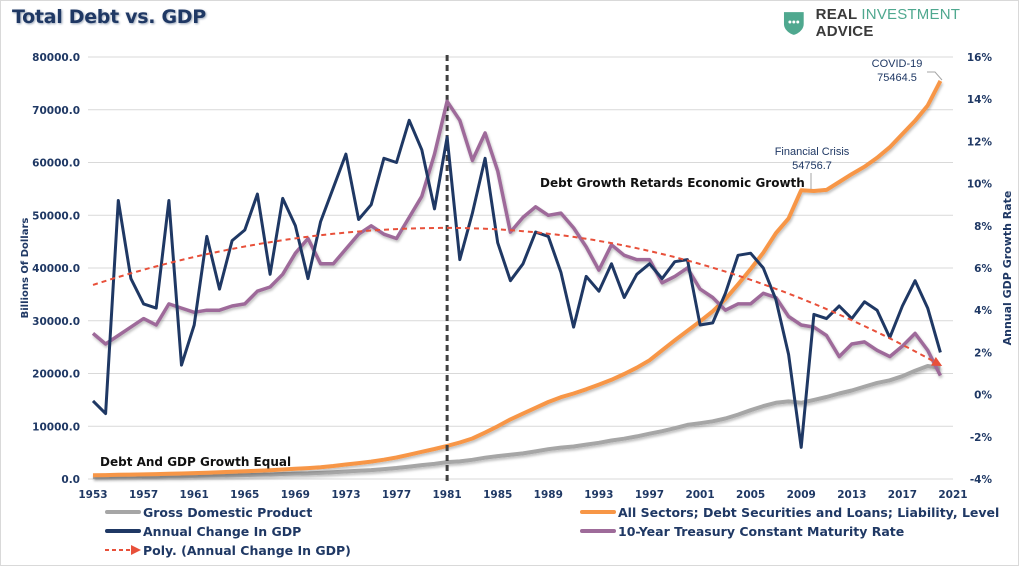 This screenshot has height=566, width=1019. Describe the element at coordinates (983, 396) in the screenshot. I see `right-axis-tick-label: 0%` at that location.